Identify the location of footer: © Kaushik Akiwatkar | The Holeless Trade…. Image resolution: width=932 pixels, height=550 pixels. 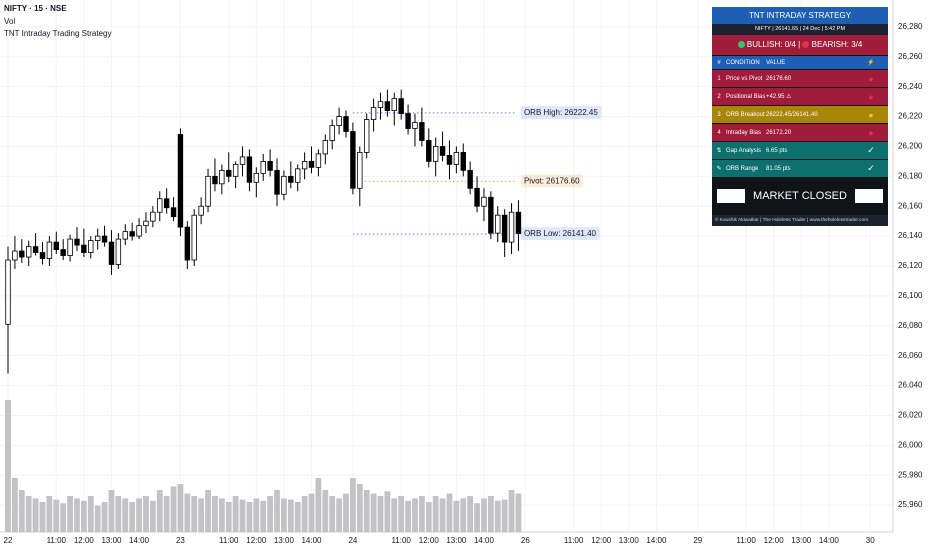
(800, 220).